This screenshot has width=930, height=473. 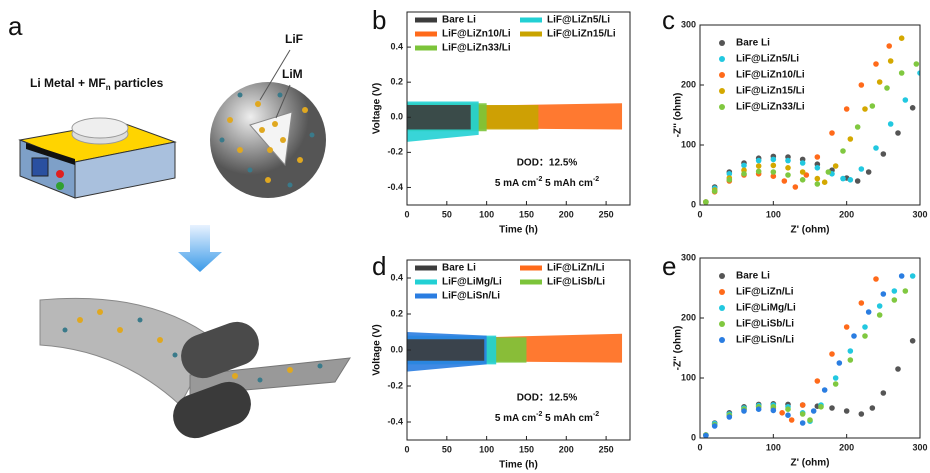 What do you see at coordinates (377, 108) in the screenshot?
I see `y-axis-label: Voltage (V)` at bounding box center [377, 108].